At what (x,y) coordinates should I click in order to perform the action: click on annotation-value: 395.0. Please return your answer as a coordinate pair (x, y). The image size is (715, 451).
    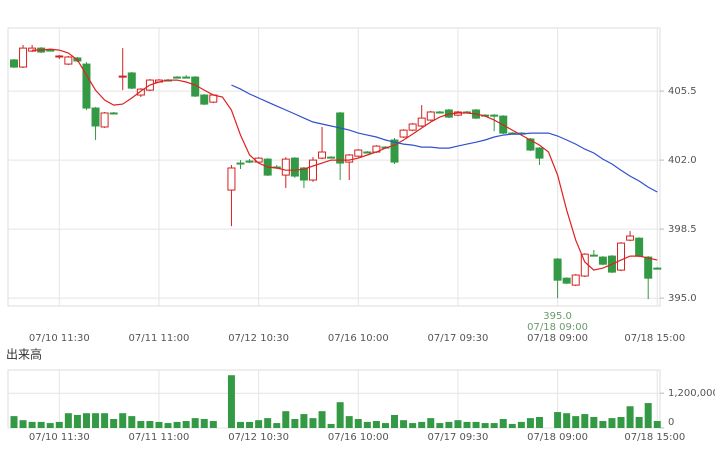
    Looking at the image, I should click on (557, 316).